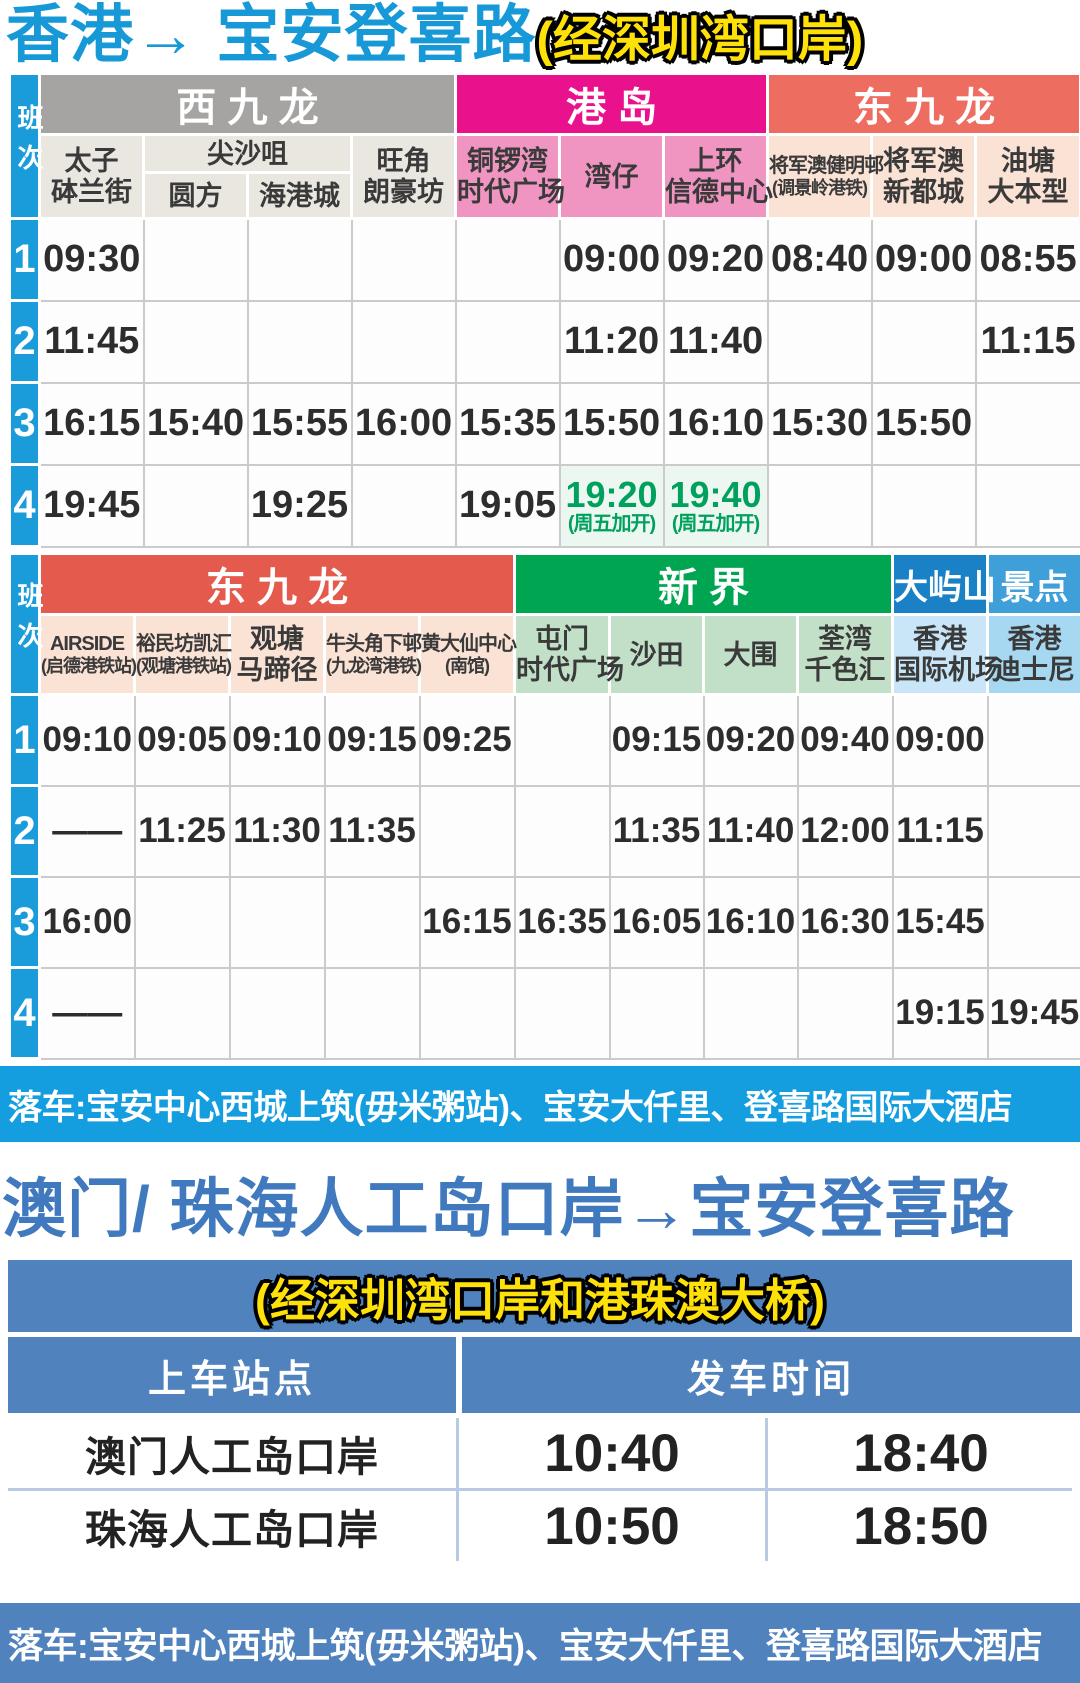 This screenshot has width=1080, height=1683. Describe the element at coordinates (232, 1526) in the screenshot. I see `boarding-station-cell: 珠海人工岛口岸` at that location.